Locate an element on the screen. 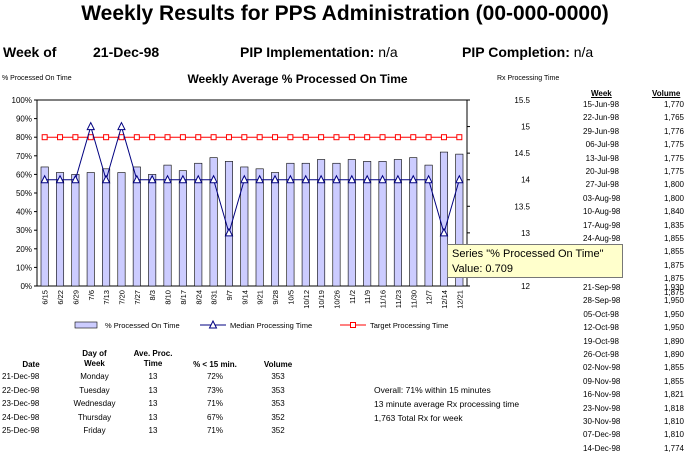 This screenshot has height=466, width=690. side-volume-cell: 1,818 is located at coordinates (673, 408).